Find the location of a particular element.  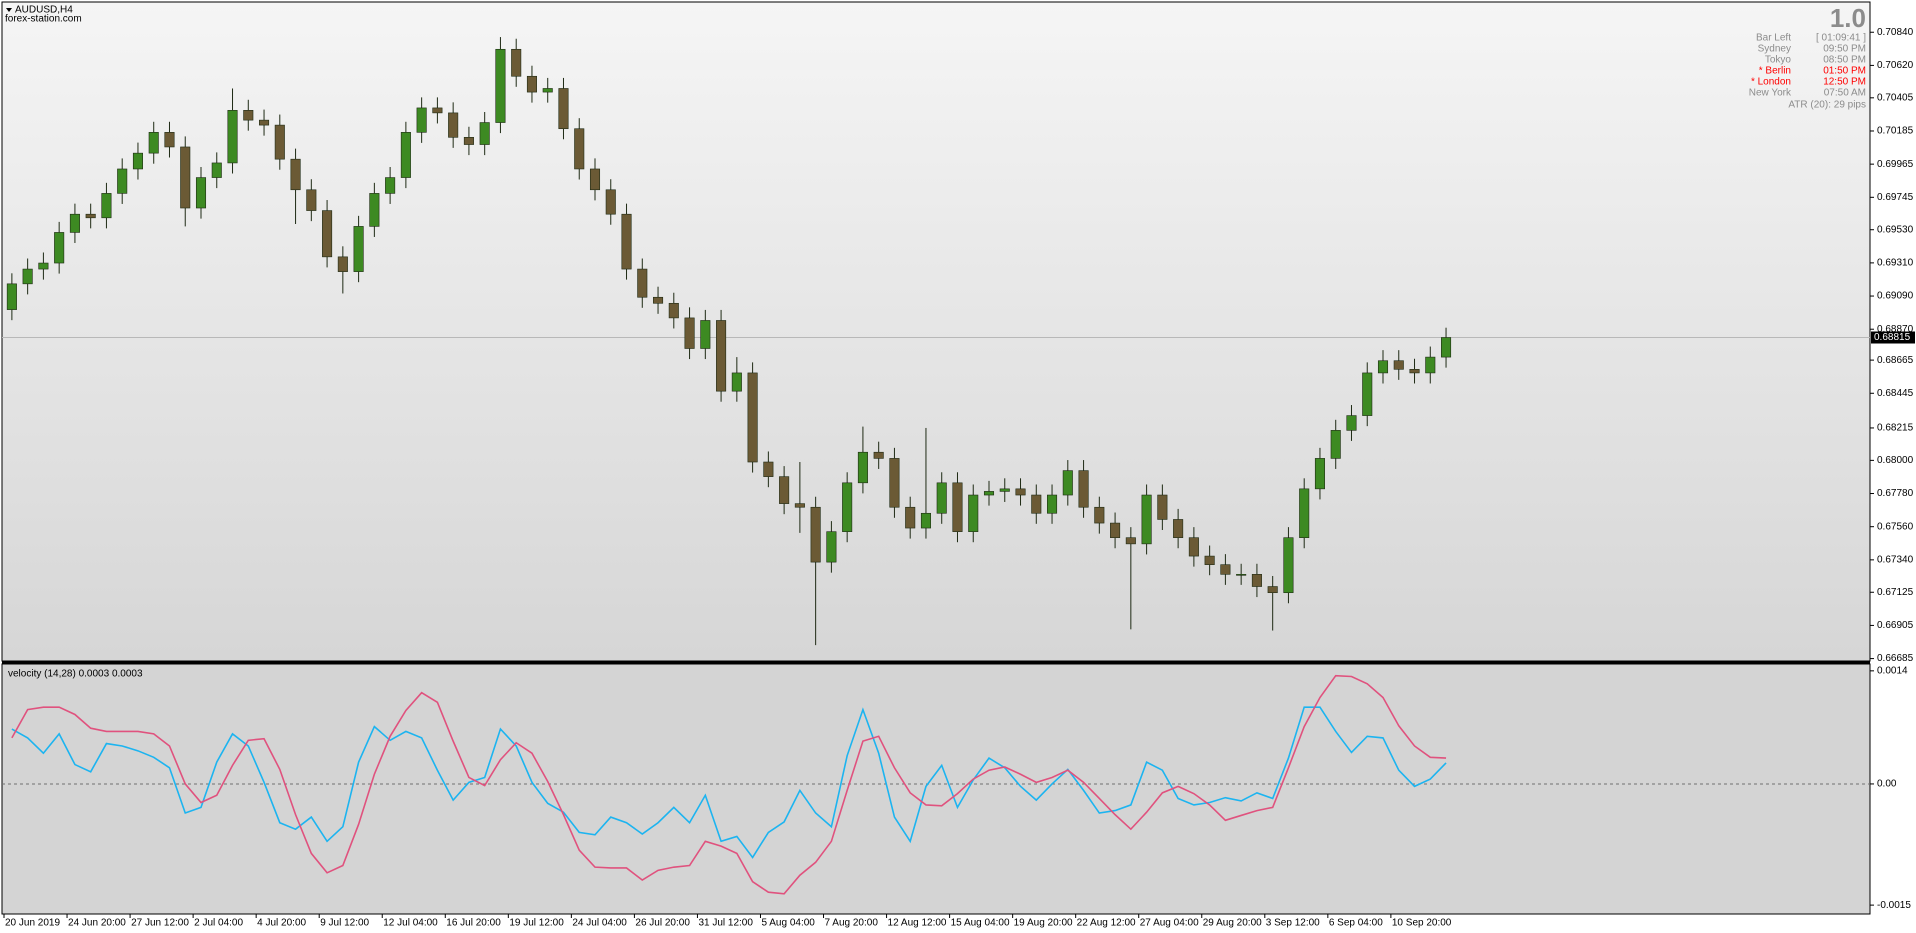

y-tick-label: 0.69965 is located at coordinates (1895, 164).